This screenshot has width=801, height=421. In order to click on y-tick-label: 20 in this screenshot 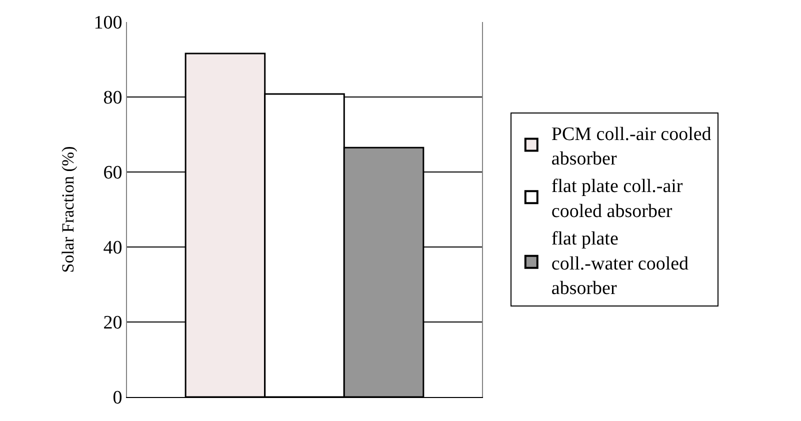, I will do `click(112, 323)`.